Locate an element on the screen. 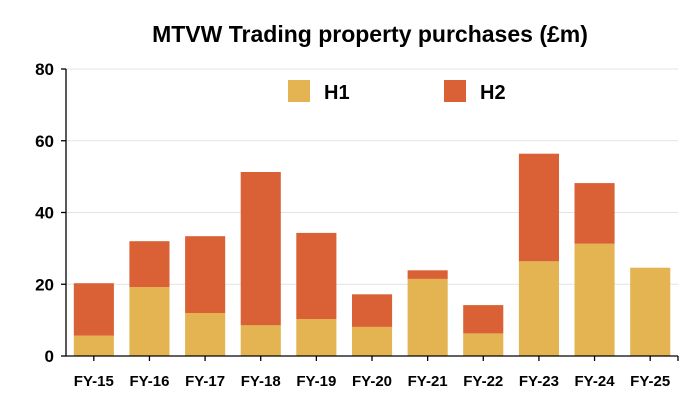 The width and height of the screenshot is (700, 400). x-tick-label: FY-25 is located at coordinates (650, 381).